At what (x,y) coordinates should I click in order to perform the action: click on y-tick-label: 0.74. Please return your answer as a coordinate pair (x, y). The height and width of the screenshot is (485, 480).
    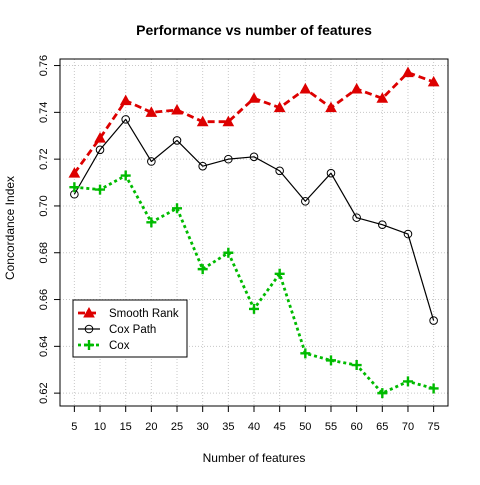
    Looking at the image, I should click on (44, 112).